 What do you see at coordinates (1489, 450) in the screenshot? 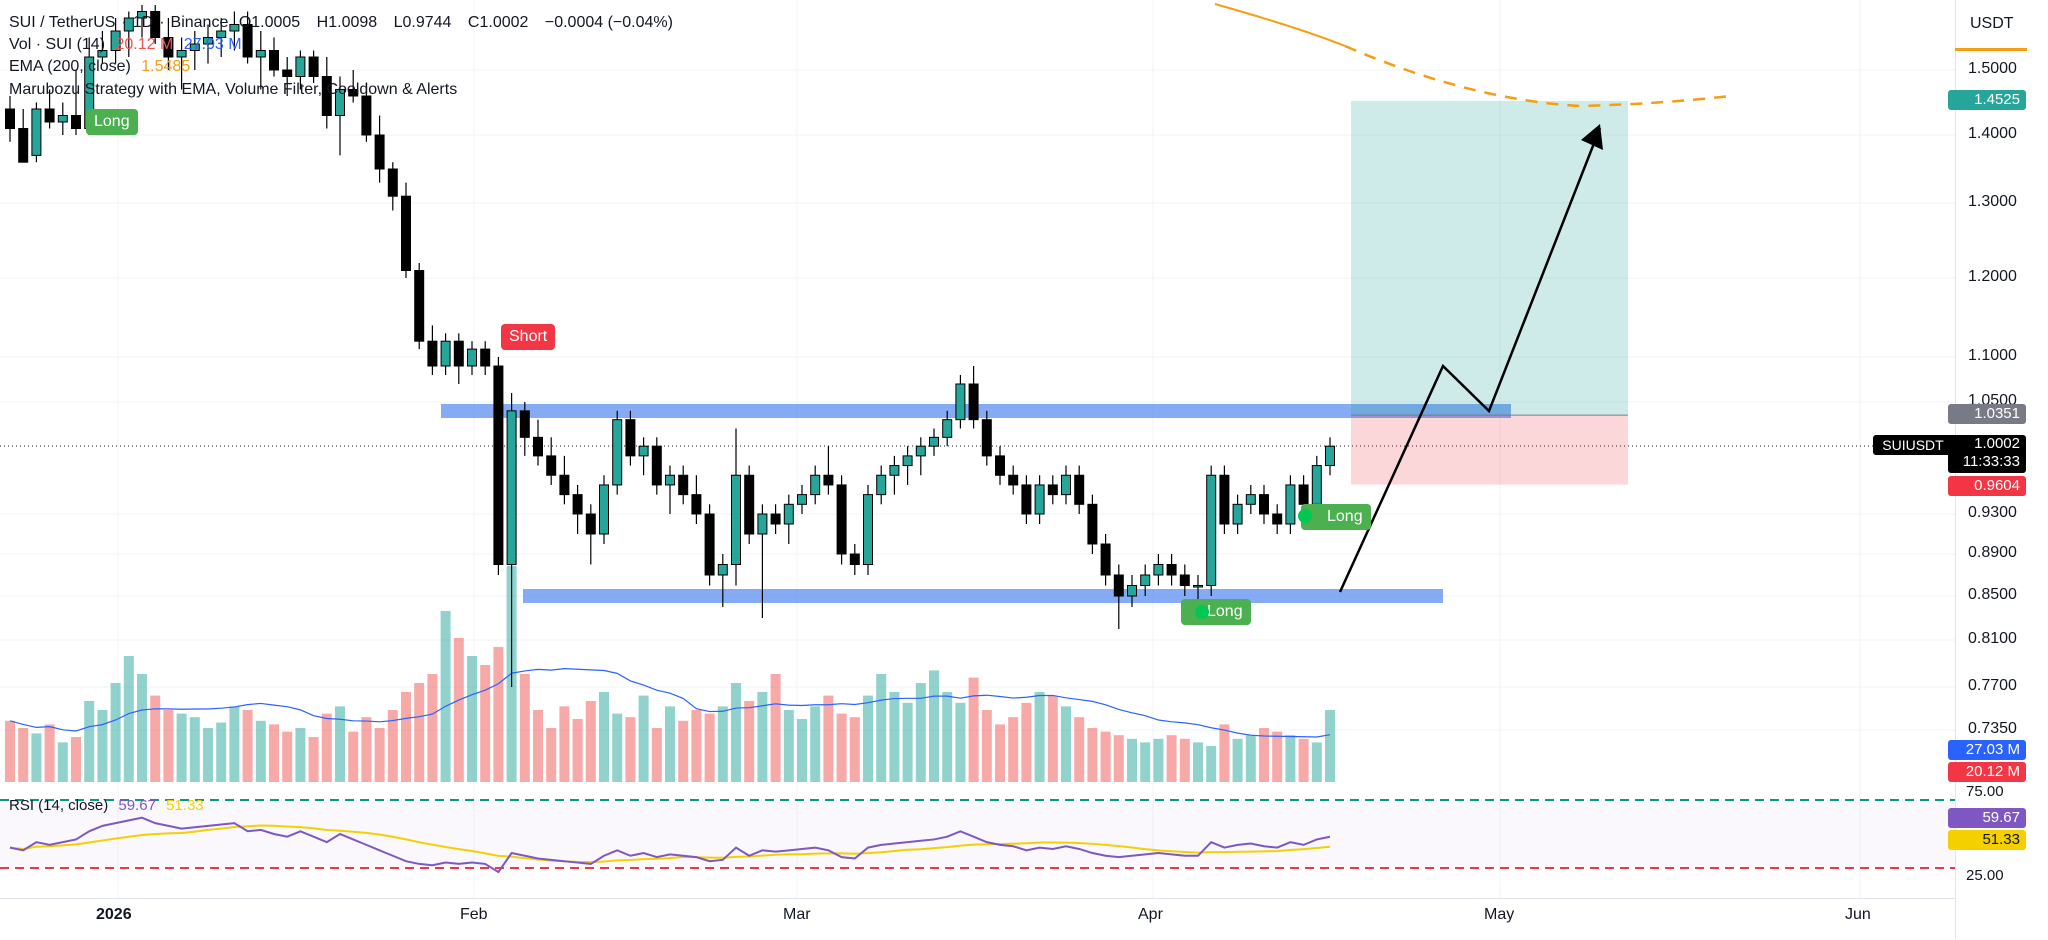
I see `loss-zone` at bounding box center [1489, 450].